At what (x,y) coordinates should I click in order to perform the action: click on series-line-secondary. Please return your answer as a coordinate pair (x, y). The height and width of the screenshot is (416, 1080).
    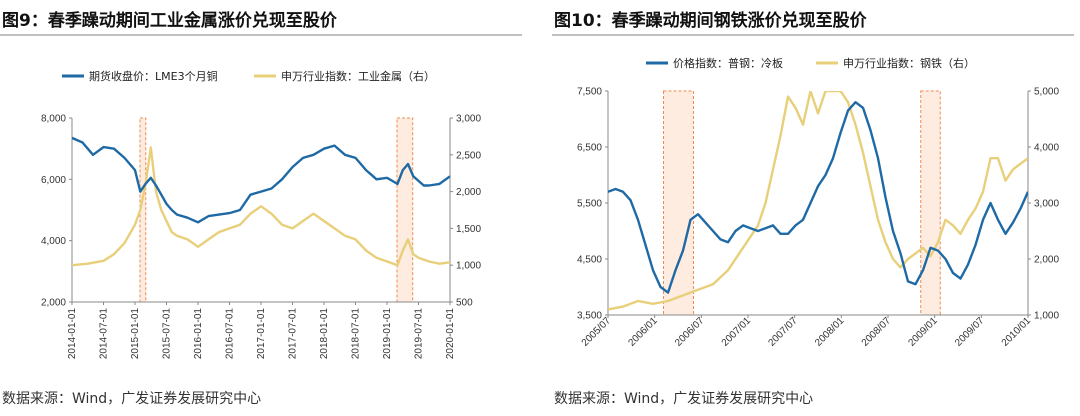
    Looking at the image, I should click on (261, 206).